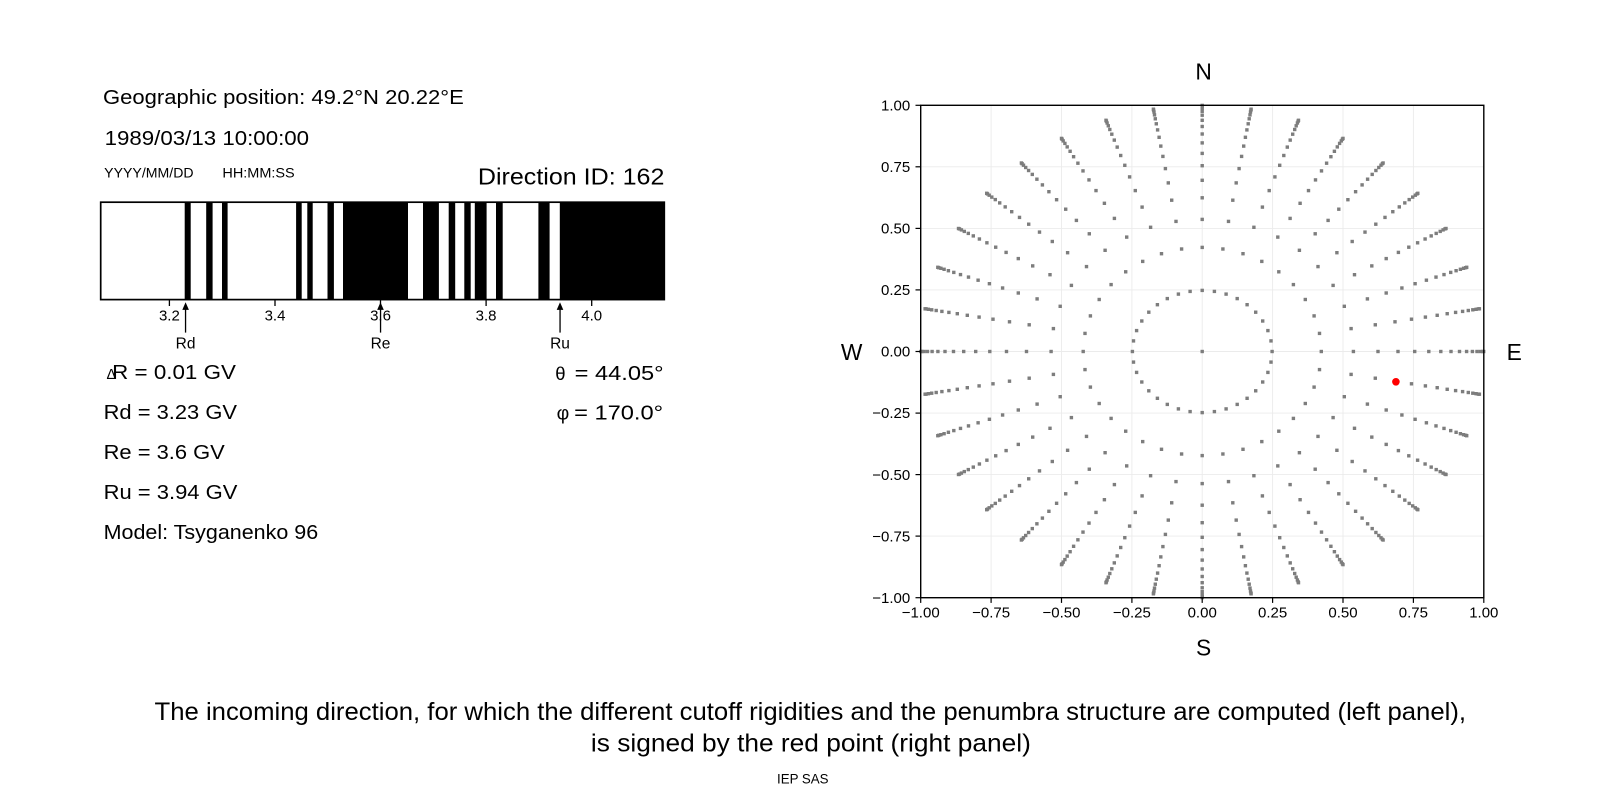 This screenshot has height=800, width=1600. Describe the element at coordinates (571, 176) in the screenshot. I see `svg-text: Direction ID: 162` at that location.